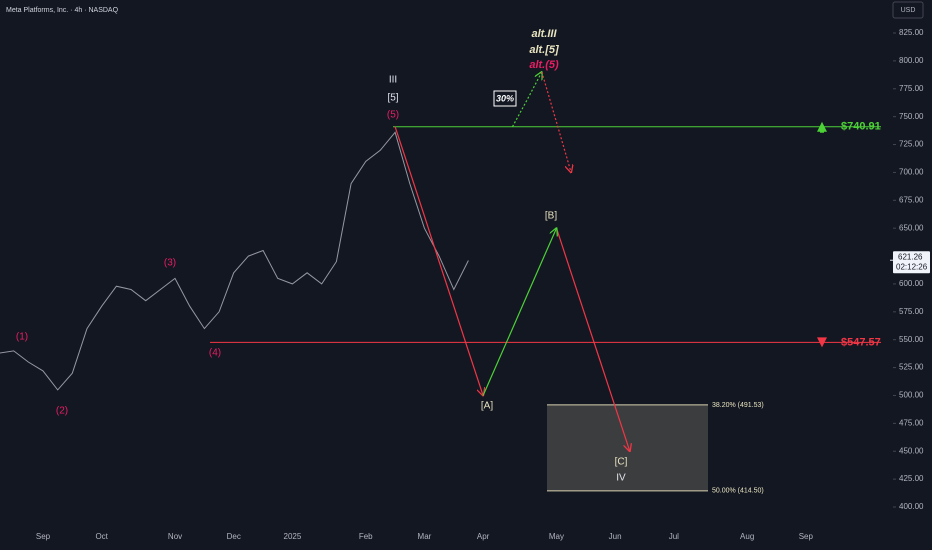 The width and height of the screenshot is (932, 550). I want to click on y-tick-label: 475.00, so click(911, 422).